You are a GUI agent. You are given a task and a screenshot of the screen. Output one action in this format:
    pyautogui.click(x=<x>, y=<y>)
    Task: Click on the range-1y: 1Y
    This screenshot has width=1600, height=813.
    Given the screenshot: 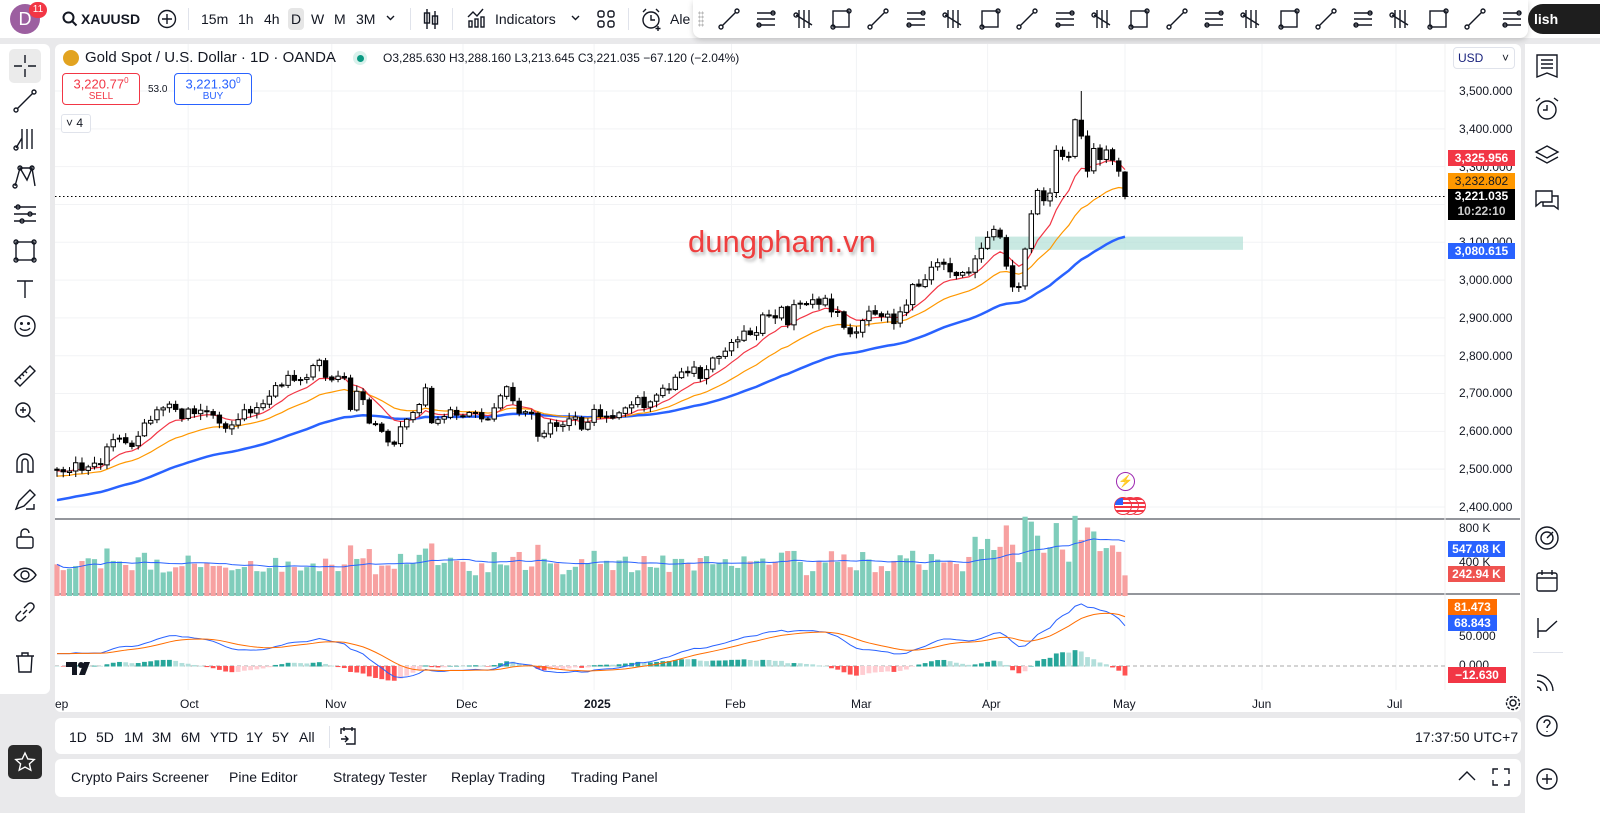 What is the action you would take?
    pyautogui.click(x=255, y=737)
    